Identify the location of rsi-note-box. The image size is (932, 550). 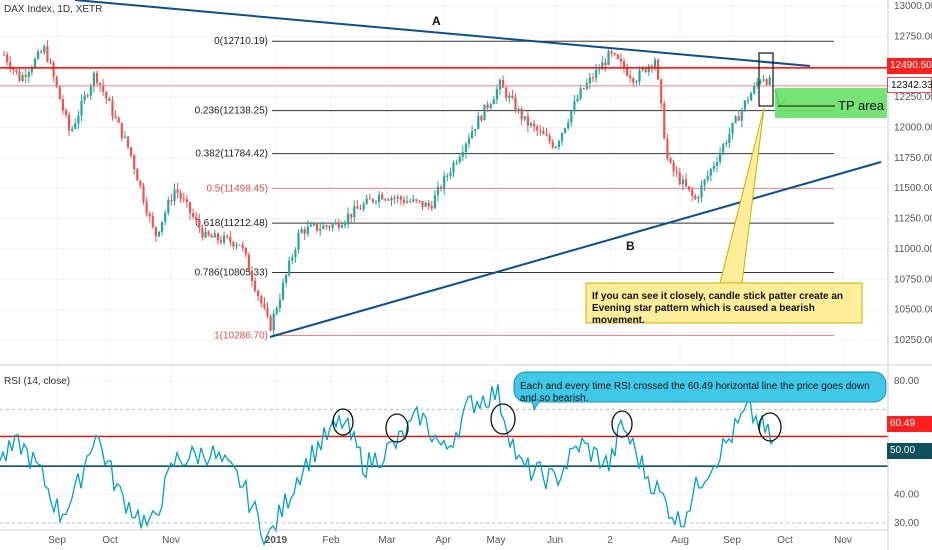
(700, 387).